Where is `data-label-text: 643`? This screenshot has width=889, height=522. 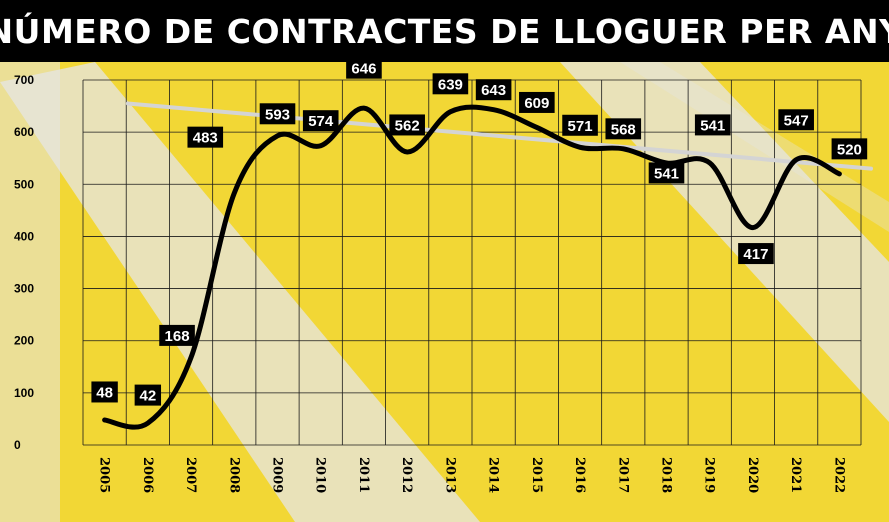
data-label-text: 643 is located at coordinates (493, 90).